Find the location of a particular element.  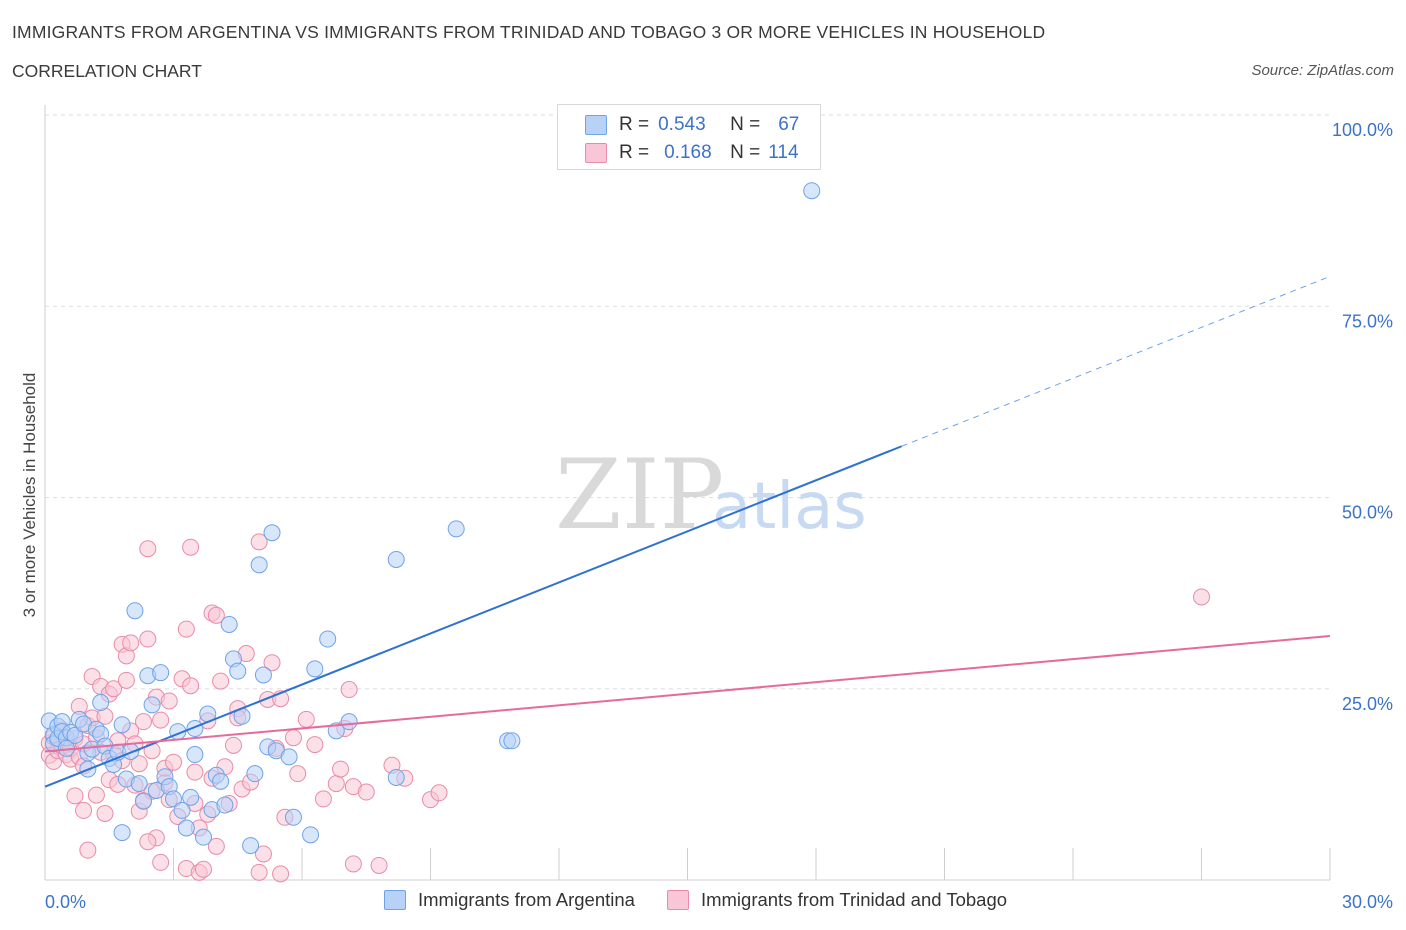

argentina-trend-extension is located at coordinates (1116, 361).